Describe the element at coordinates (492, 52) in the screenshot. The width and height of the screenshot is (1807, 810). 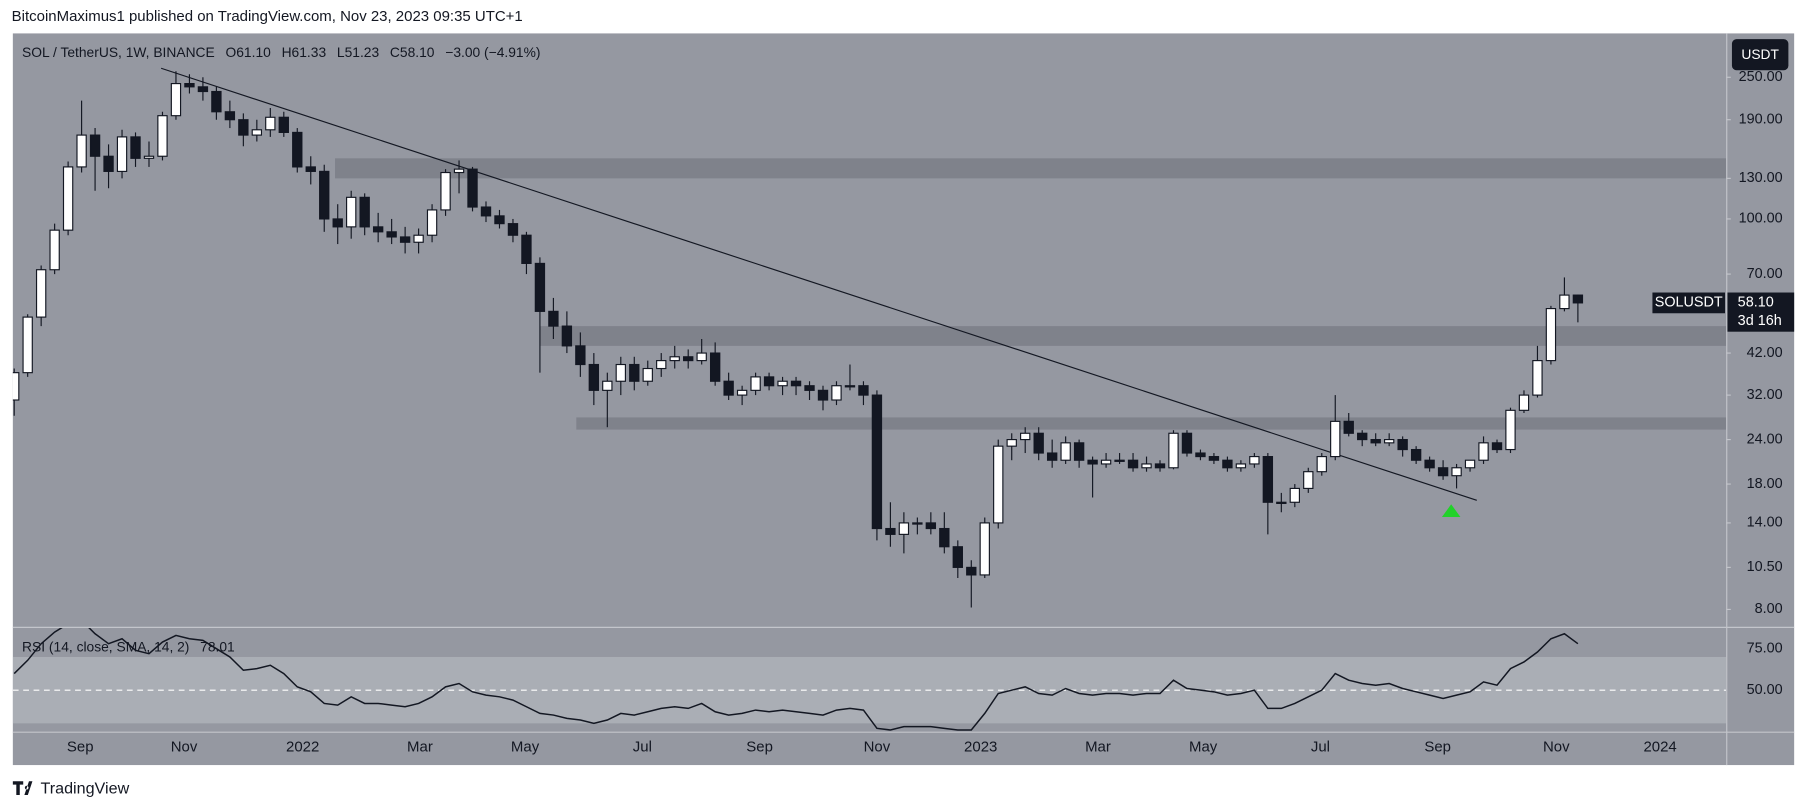
I see `change: −3.00 (−4.91%)` at that location.